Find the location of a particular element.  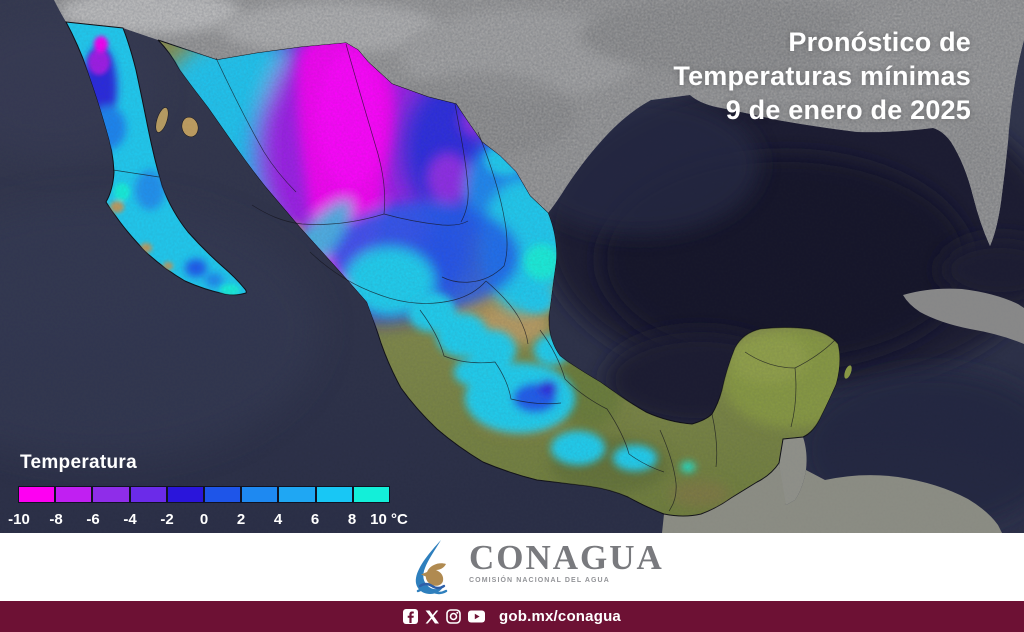

conagua-drop-icon is located at coordinates (435, 569).